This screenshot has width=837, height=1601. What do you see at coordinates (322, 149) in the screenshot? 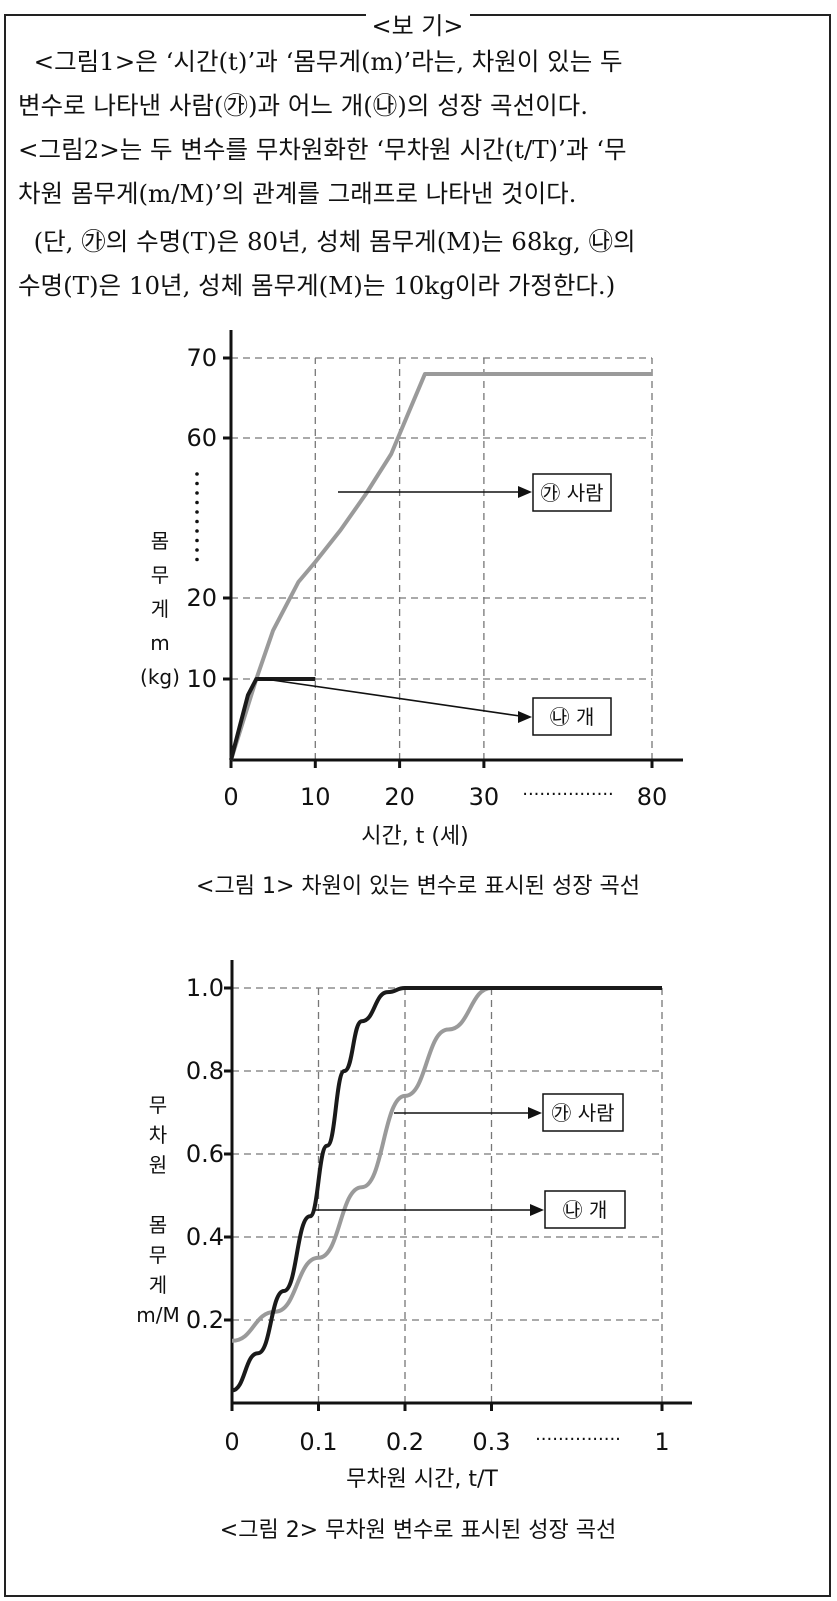
I see `text-line: <그림2>는 두 변수를 무차원화한 ‘무차원 시간(t/T)’과 ‘무` at bounding box center [322, 149].